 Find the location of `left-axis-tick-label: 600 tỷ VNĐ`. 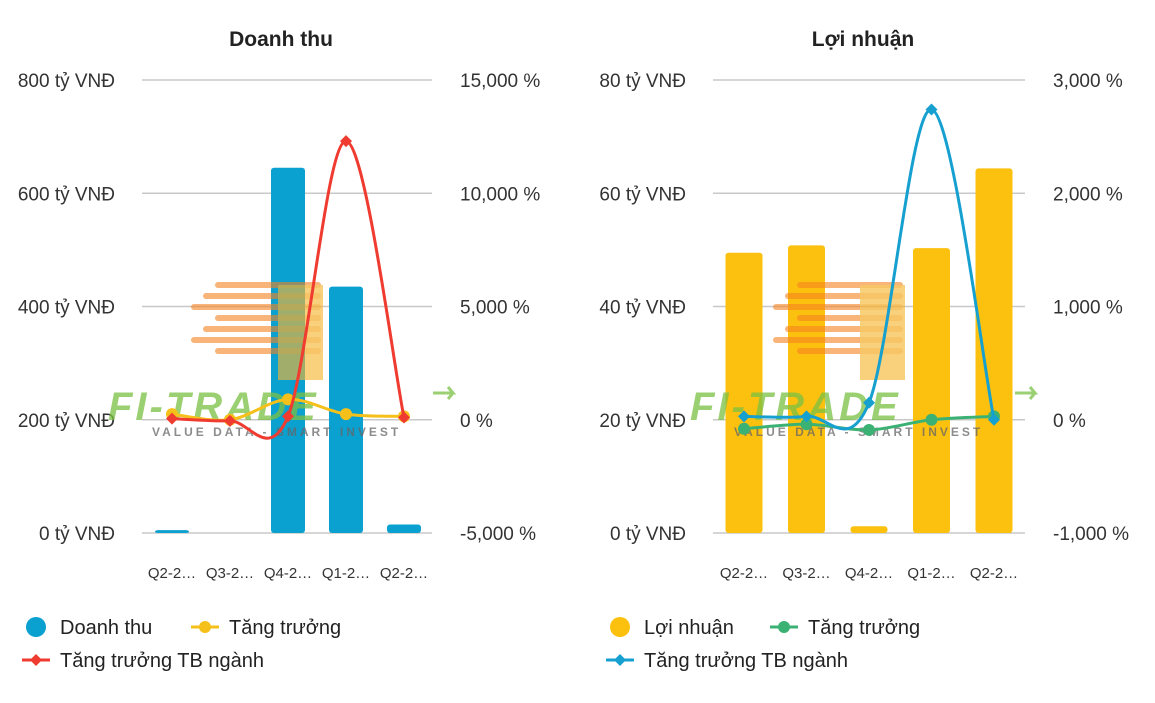

left-axis-tick-label: 600 tỷ VNĐ is located at coordinates (66, 194).